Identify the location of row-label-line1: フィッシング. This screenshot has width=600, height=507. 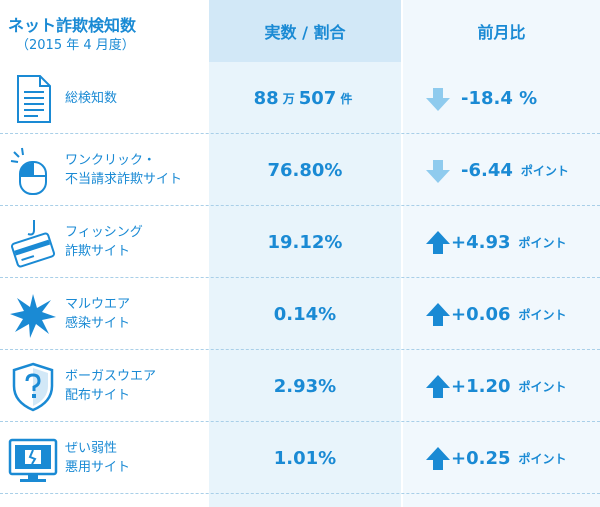
(104, 232).